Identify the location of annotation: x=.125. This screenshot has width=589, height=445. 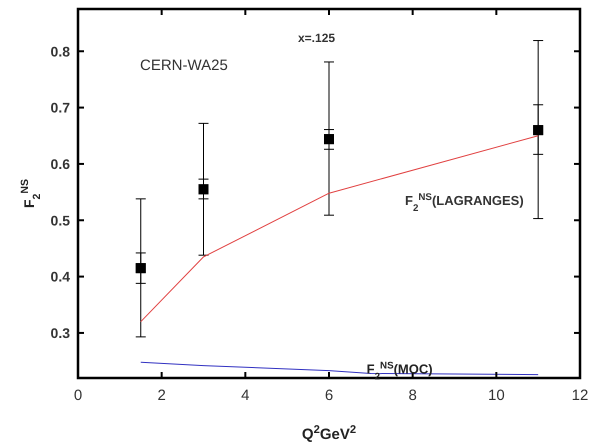
(317, 38).